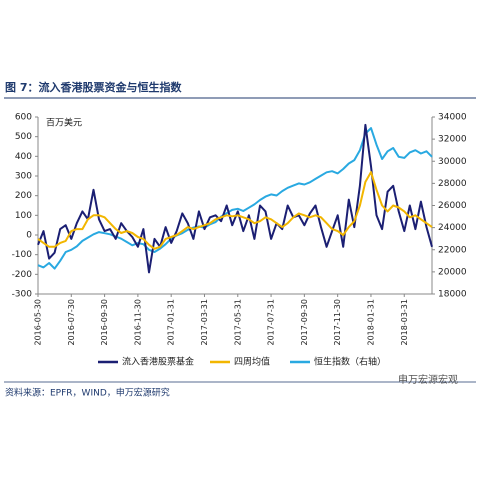  I want to click on x-tick-label: 2017-03-31, so click(204, 322).